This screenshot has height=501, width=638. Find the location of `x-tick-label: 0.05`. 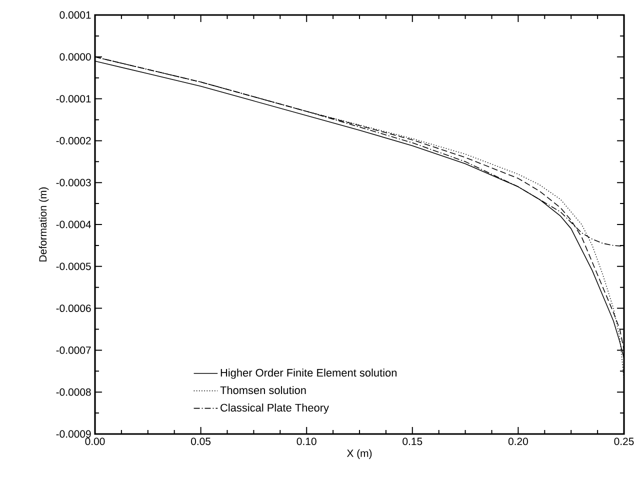

x-tick-label: 0.05 is located at coordinates (201, 442).